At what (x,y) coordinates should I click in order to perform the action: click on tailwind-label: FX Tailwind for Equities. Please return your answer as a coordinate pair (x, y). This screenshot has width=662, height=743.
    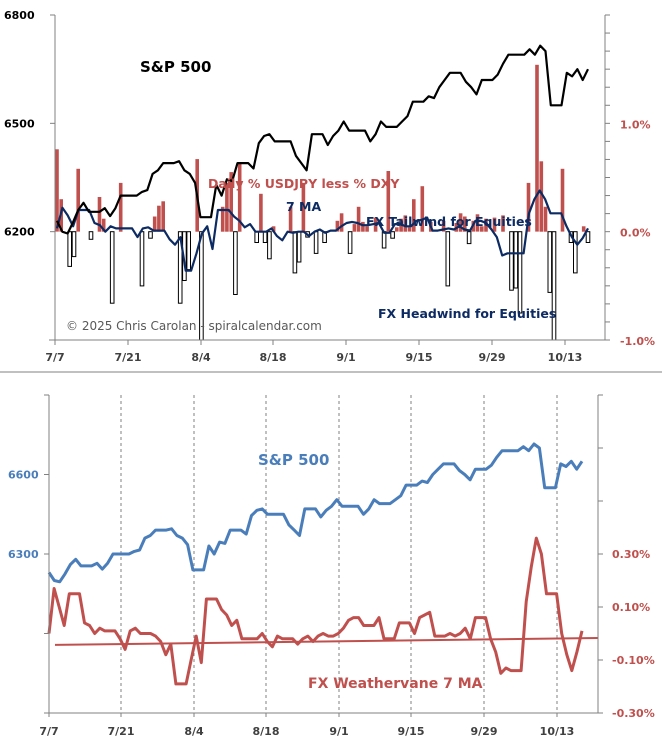
    Looking at the image, I should click on (449, 221).